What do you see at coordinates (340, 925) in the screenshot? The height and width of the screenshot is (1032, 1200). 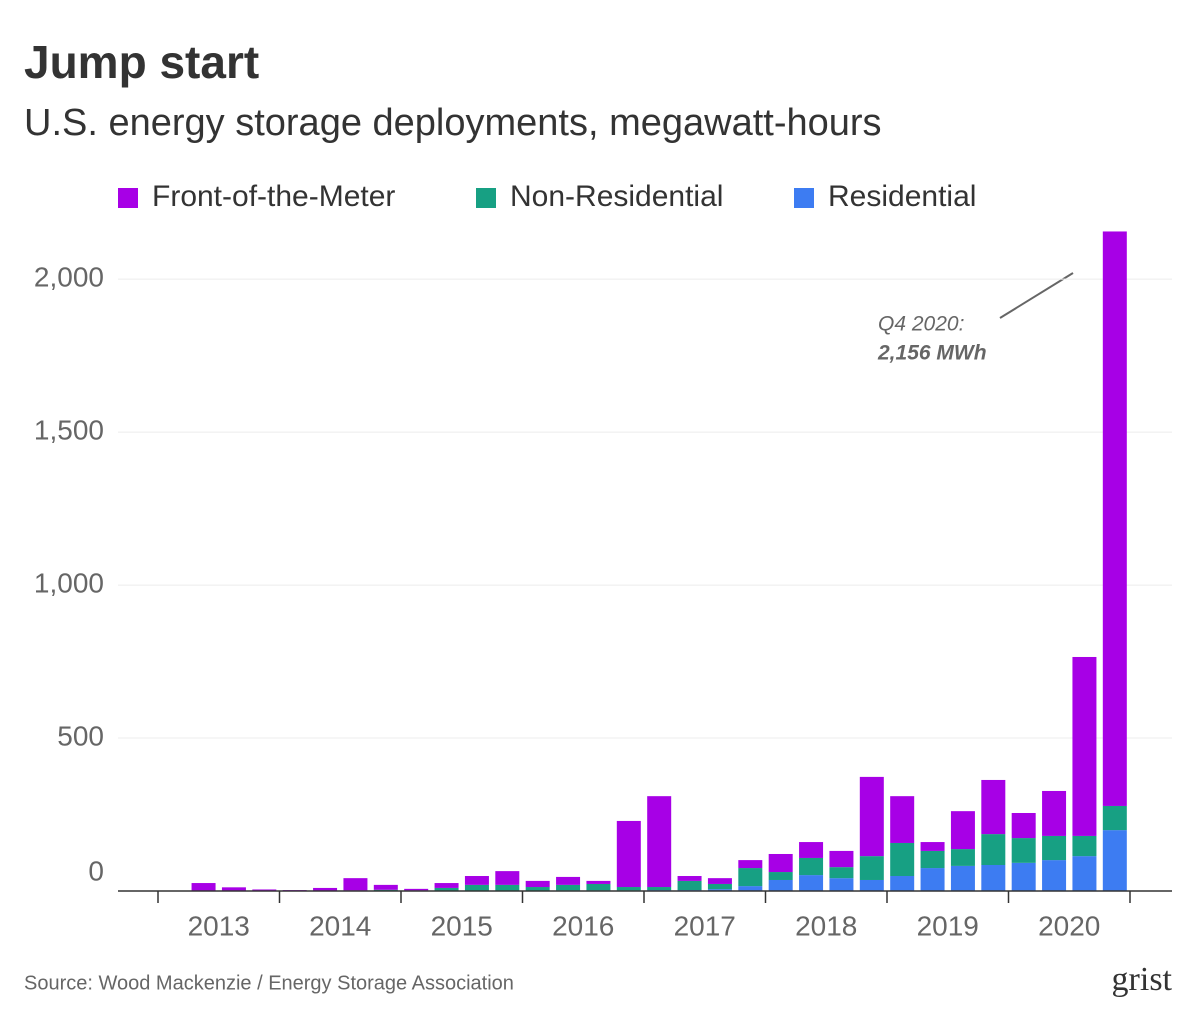 I see `x-tick-label: 2014` at bounding box center [340, 925].